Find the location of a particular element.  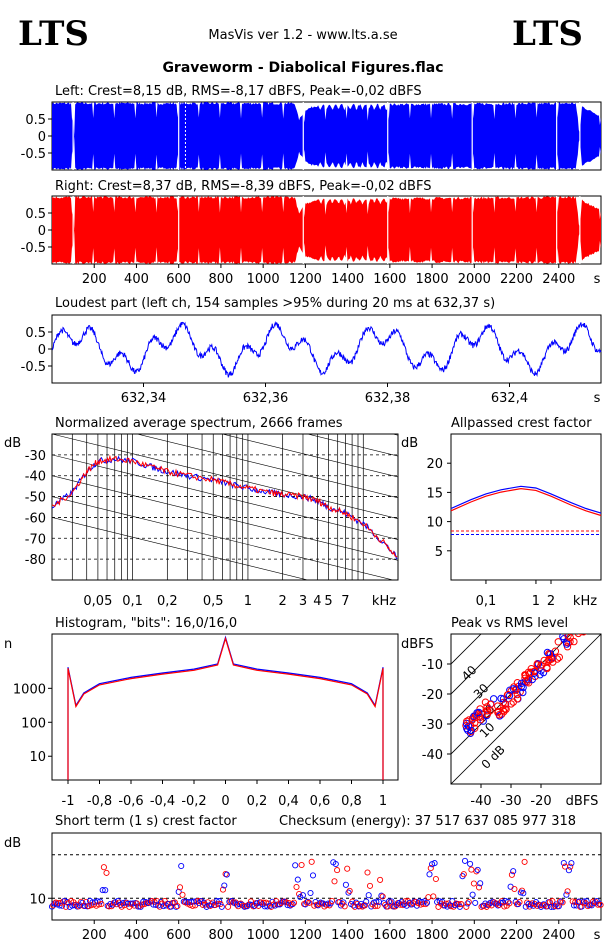

y-tick-label: -0.5 is located at coordinates (33, 367).